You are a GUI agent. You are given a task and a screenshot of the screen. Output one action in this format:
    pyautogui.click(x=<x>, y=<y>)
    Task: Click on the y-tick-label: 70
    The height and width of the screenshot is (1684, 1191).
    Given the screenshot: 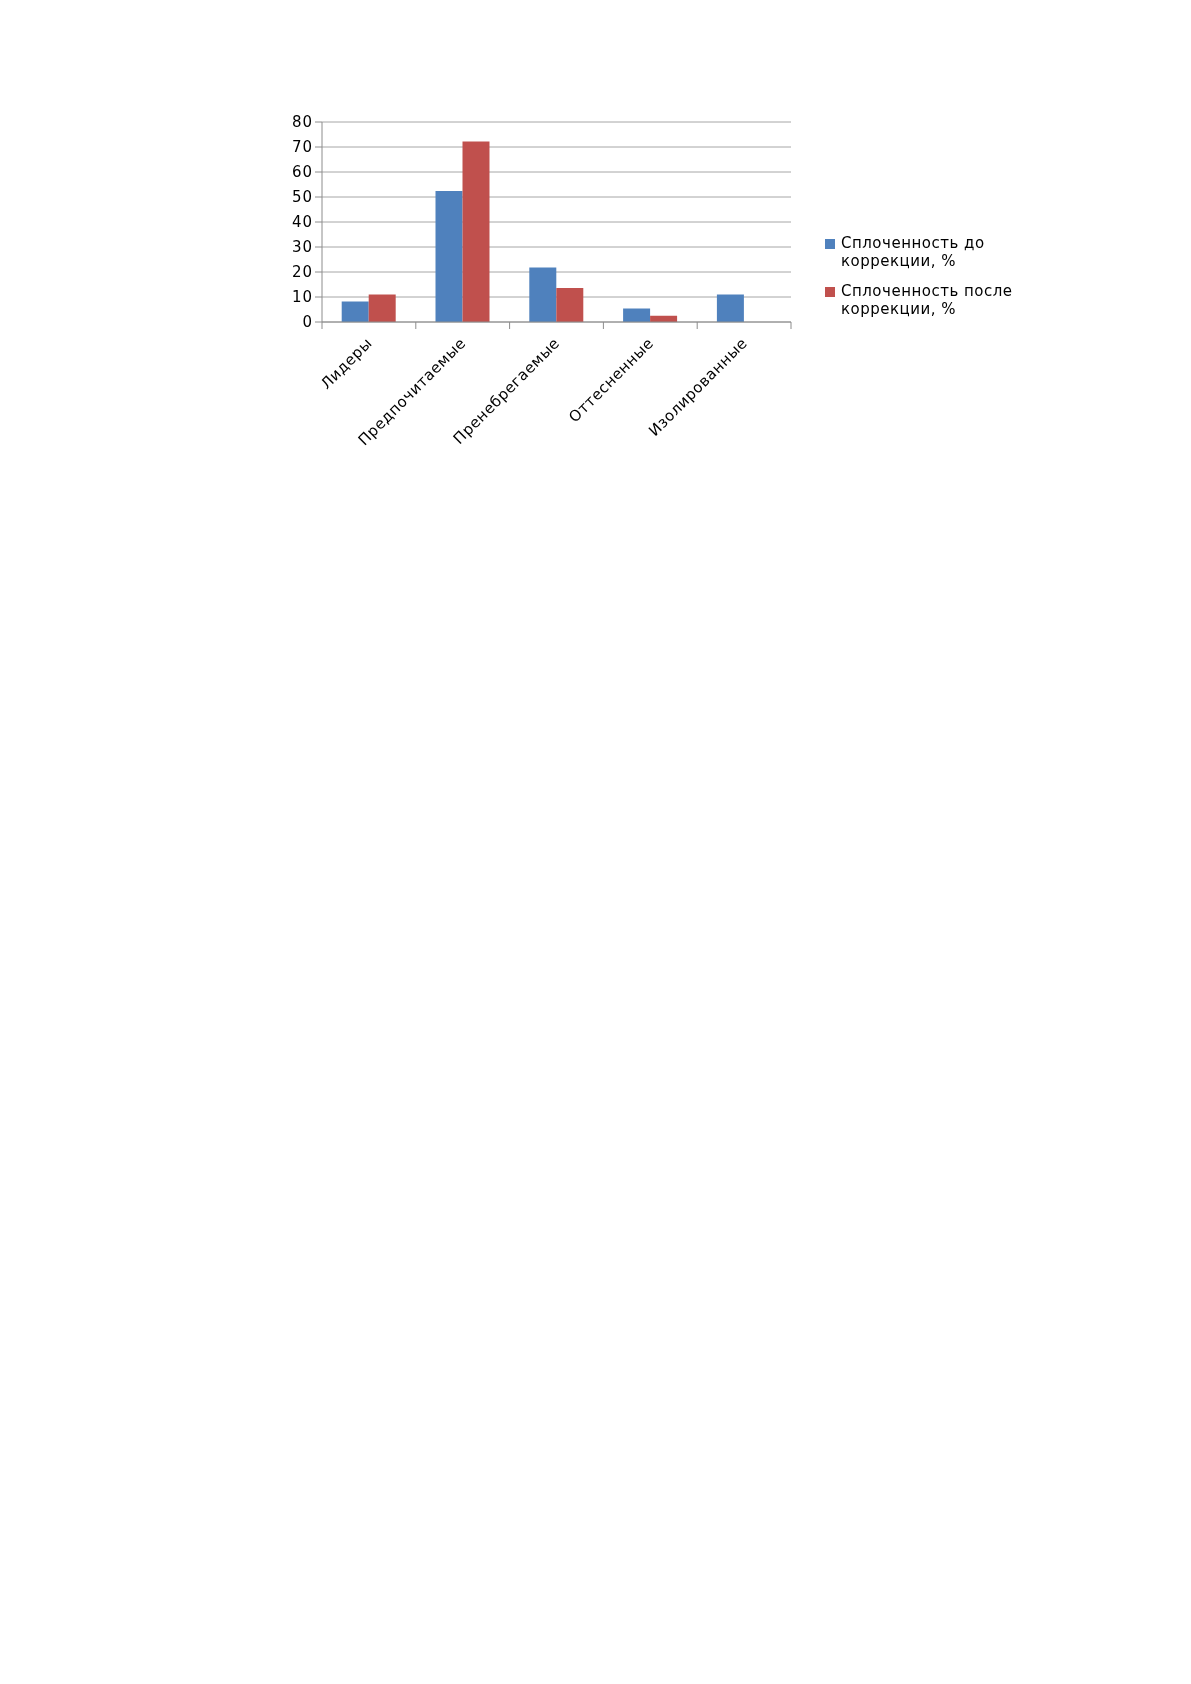 What is the action you would take?
    pyautogui.click(x=302, y=147)
    